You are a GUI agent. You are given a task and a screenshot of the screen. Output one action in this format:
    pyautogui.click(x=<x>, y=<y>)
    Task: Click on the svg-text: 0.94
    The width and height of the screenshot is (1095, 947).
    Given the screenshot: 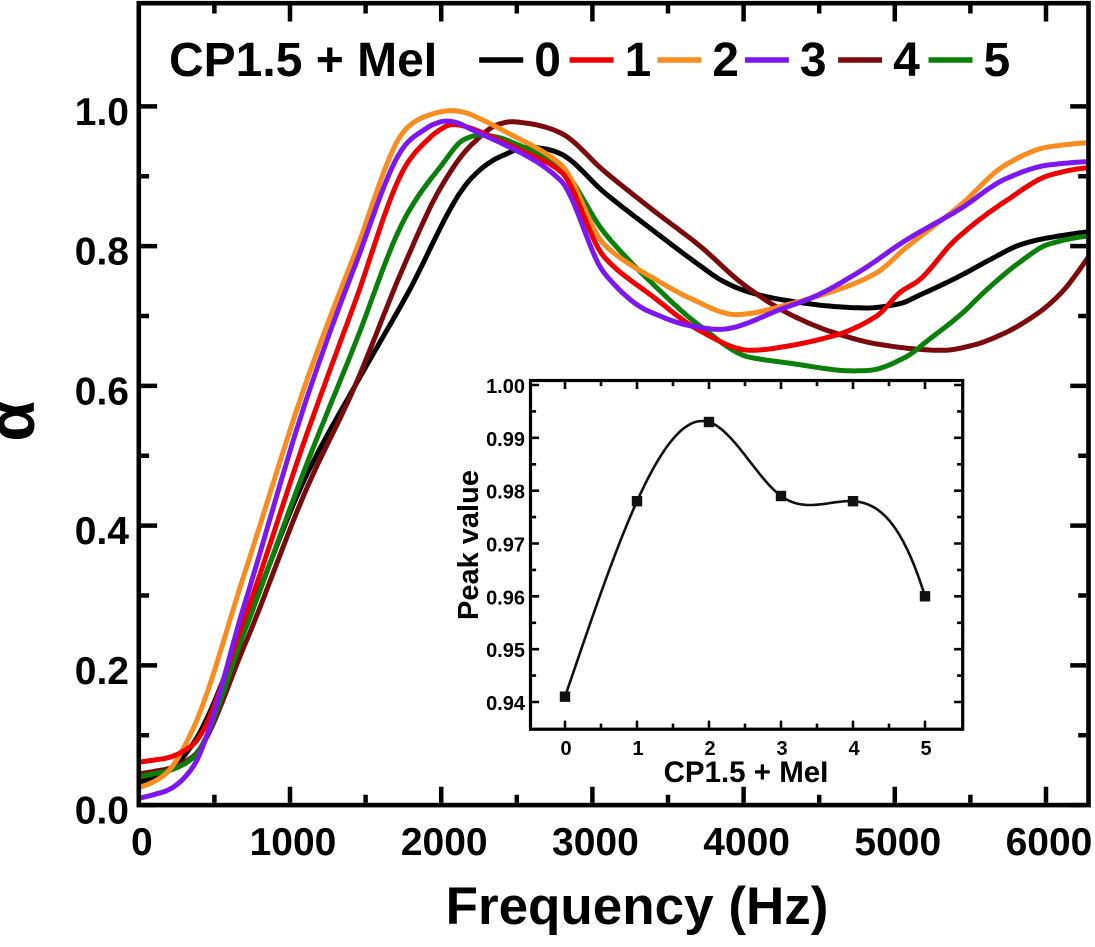 What is the action you would take?
    pyautogui.click(x=506, y=704)
    